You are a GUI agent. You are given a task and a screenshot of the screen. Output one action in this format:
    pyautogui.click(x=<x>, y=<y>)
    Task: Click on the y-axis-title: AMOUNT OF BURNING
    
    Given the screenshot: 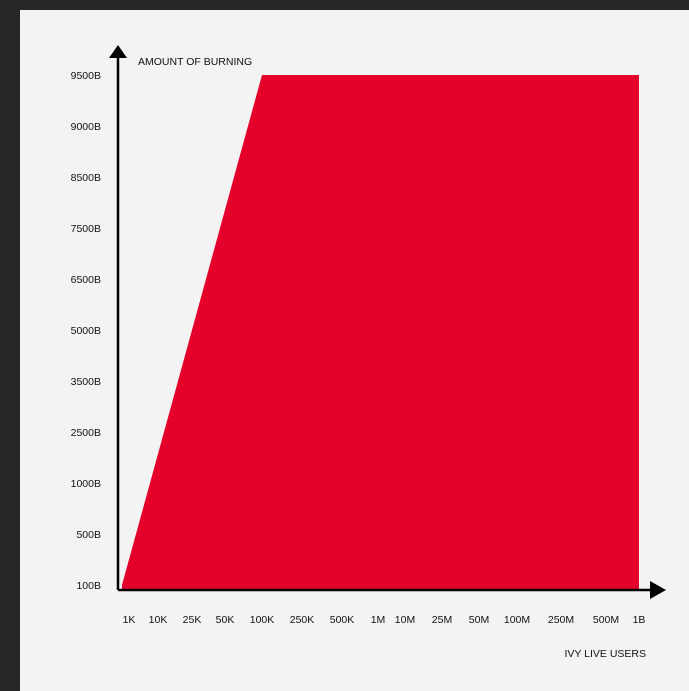 What is the action you would take?
    pyautogui.click(x=195, y=62)
    